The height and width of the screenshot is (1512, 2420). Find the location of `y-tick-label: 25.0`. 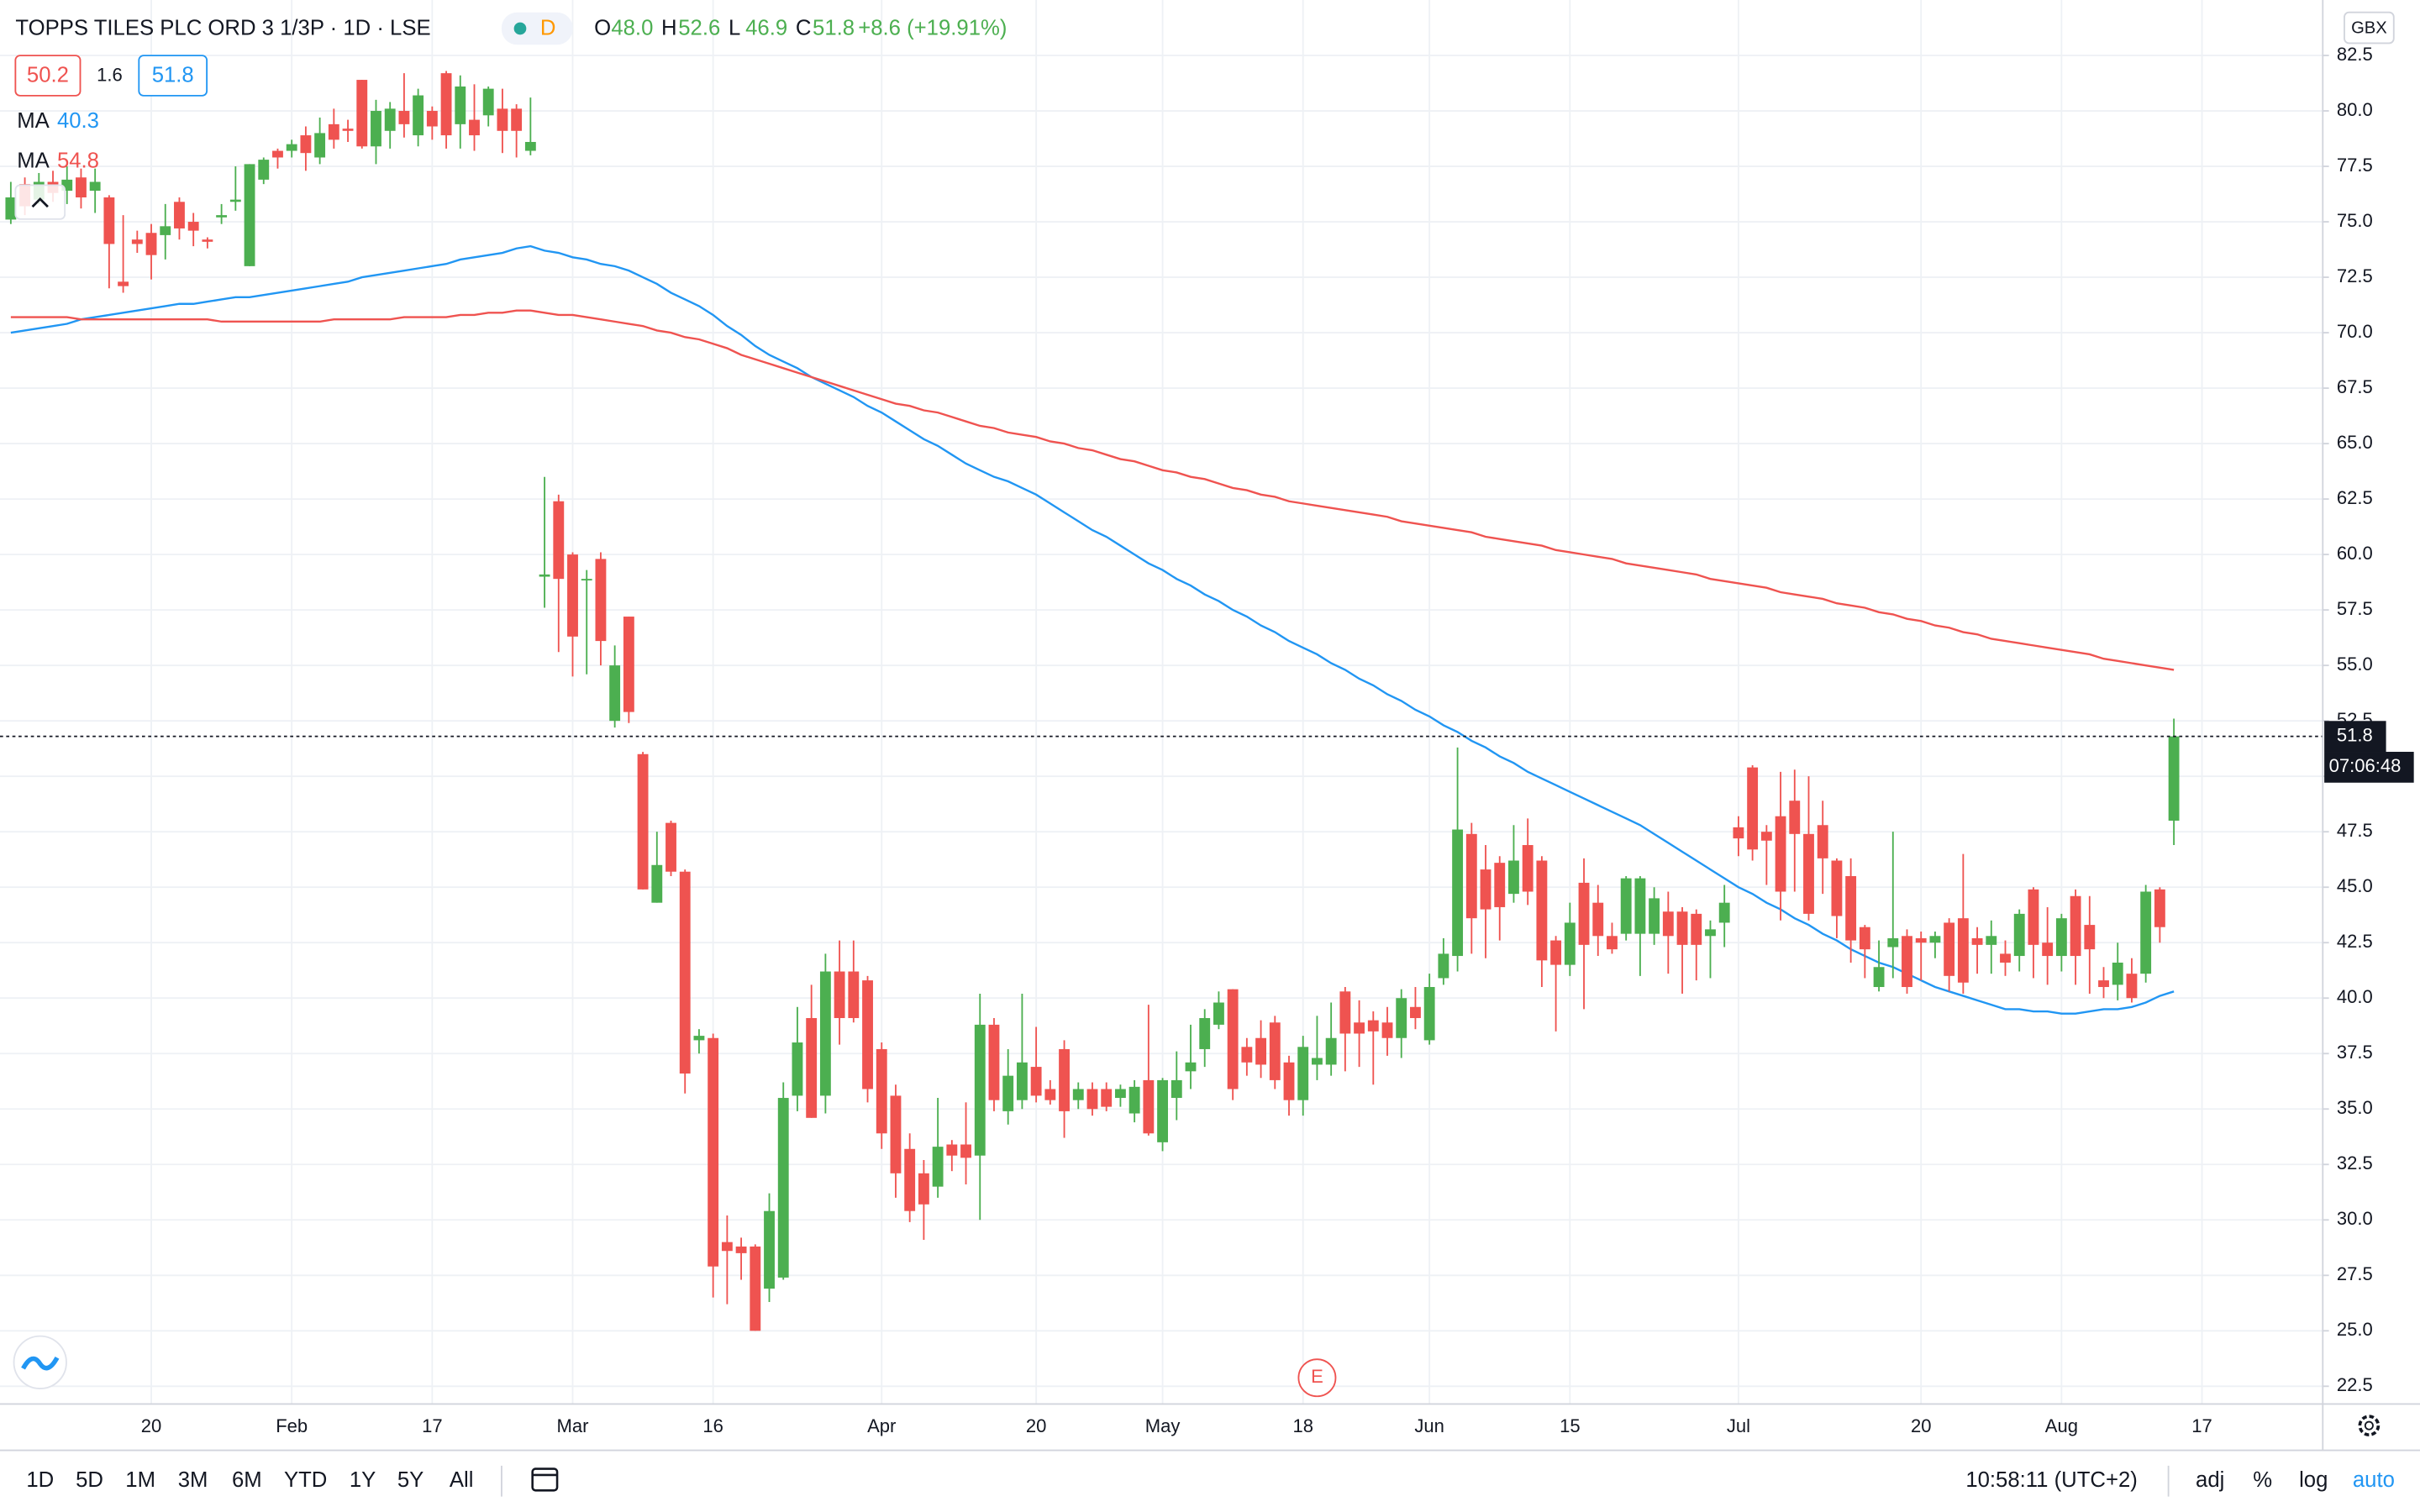

y-tick-label: 25.0 is located at coordinates (2355, 1329).